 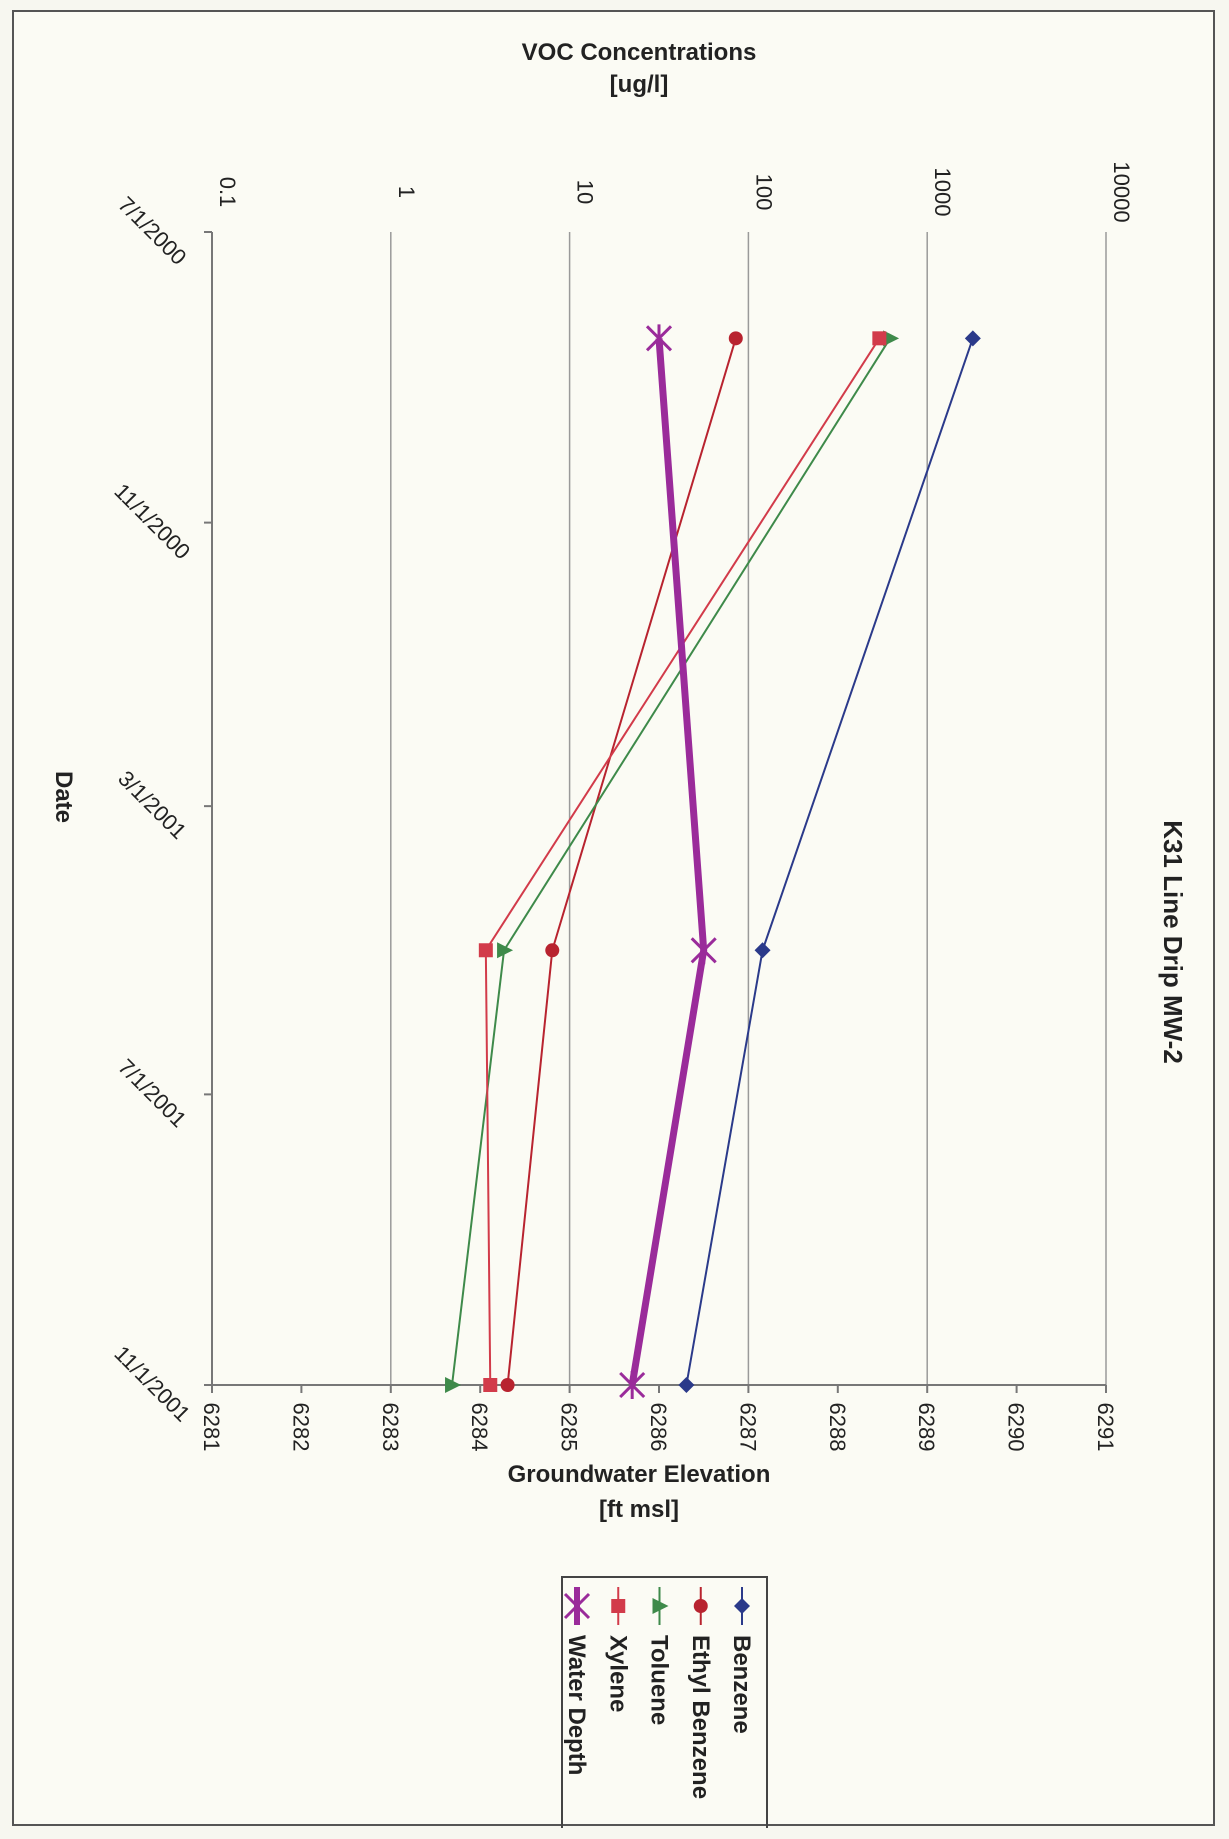 I want to click on voc-axis-unit: [ug/l], so click(x=639, y=84).